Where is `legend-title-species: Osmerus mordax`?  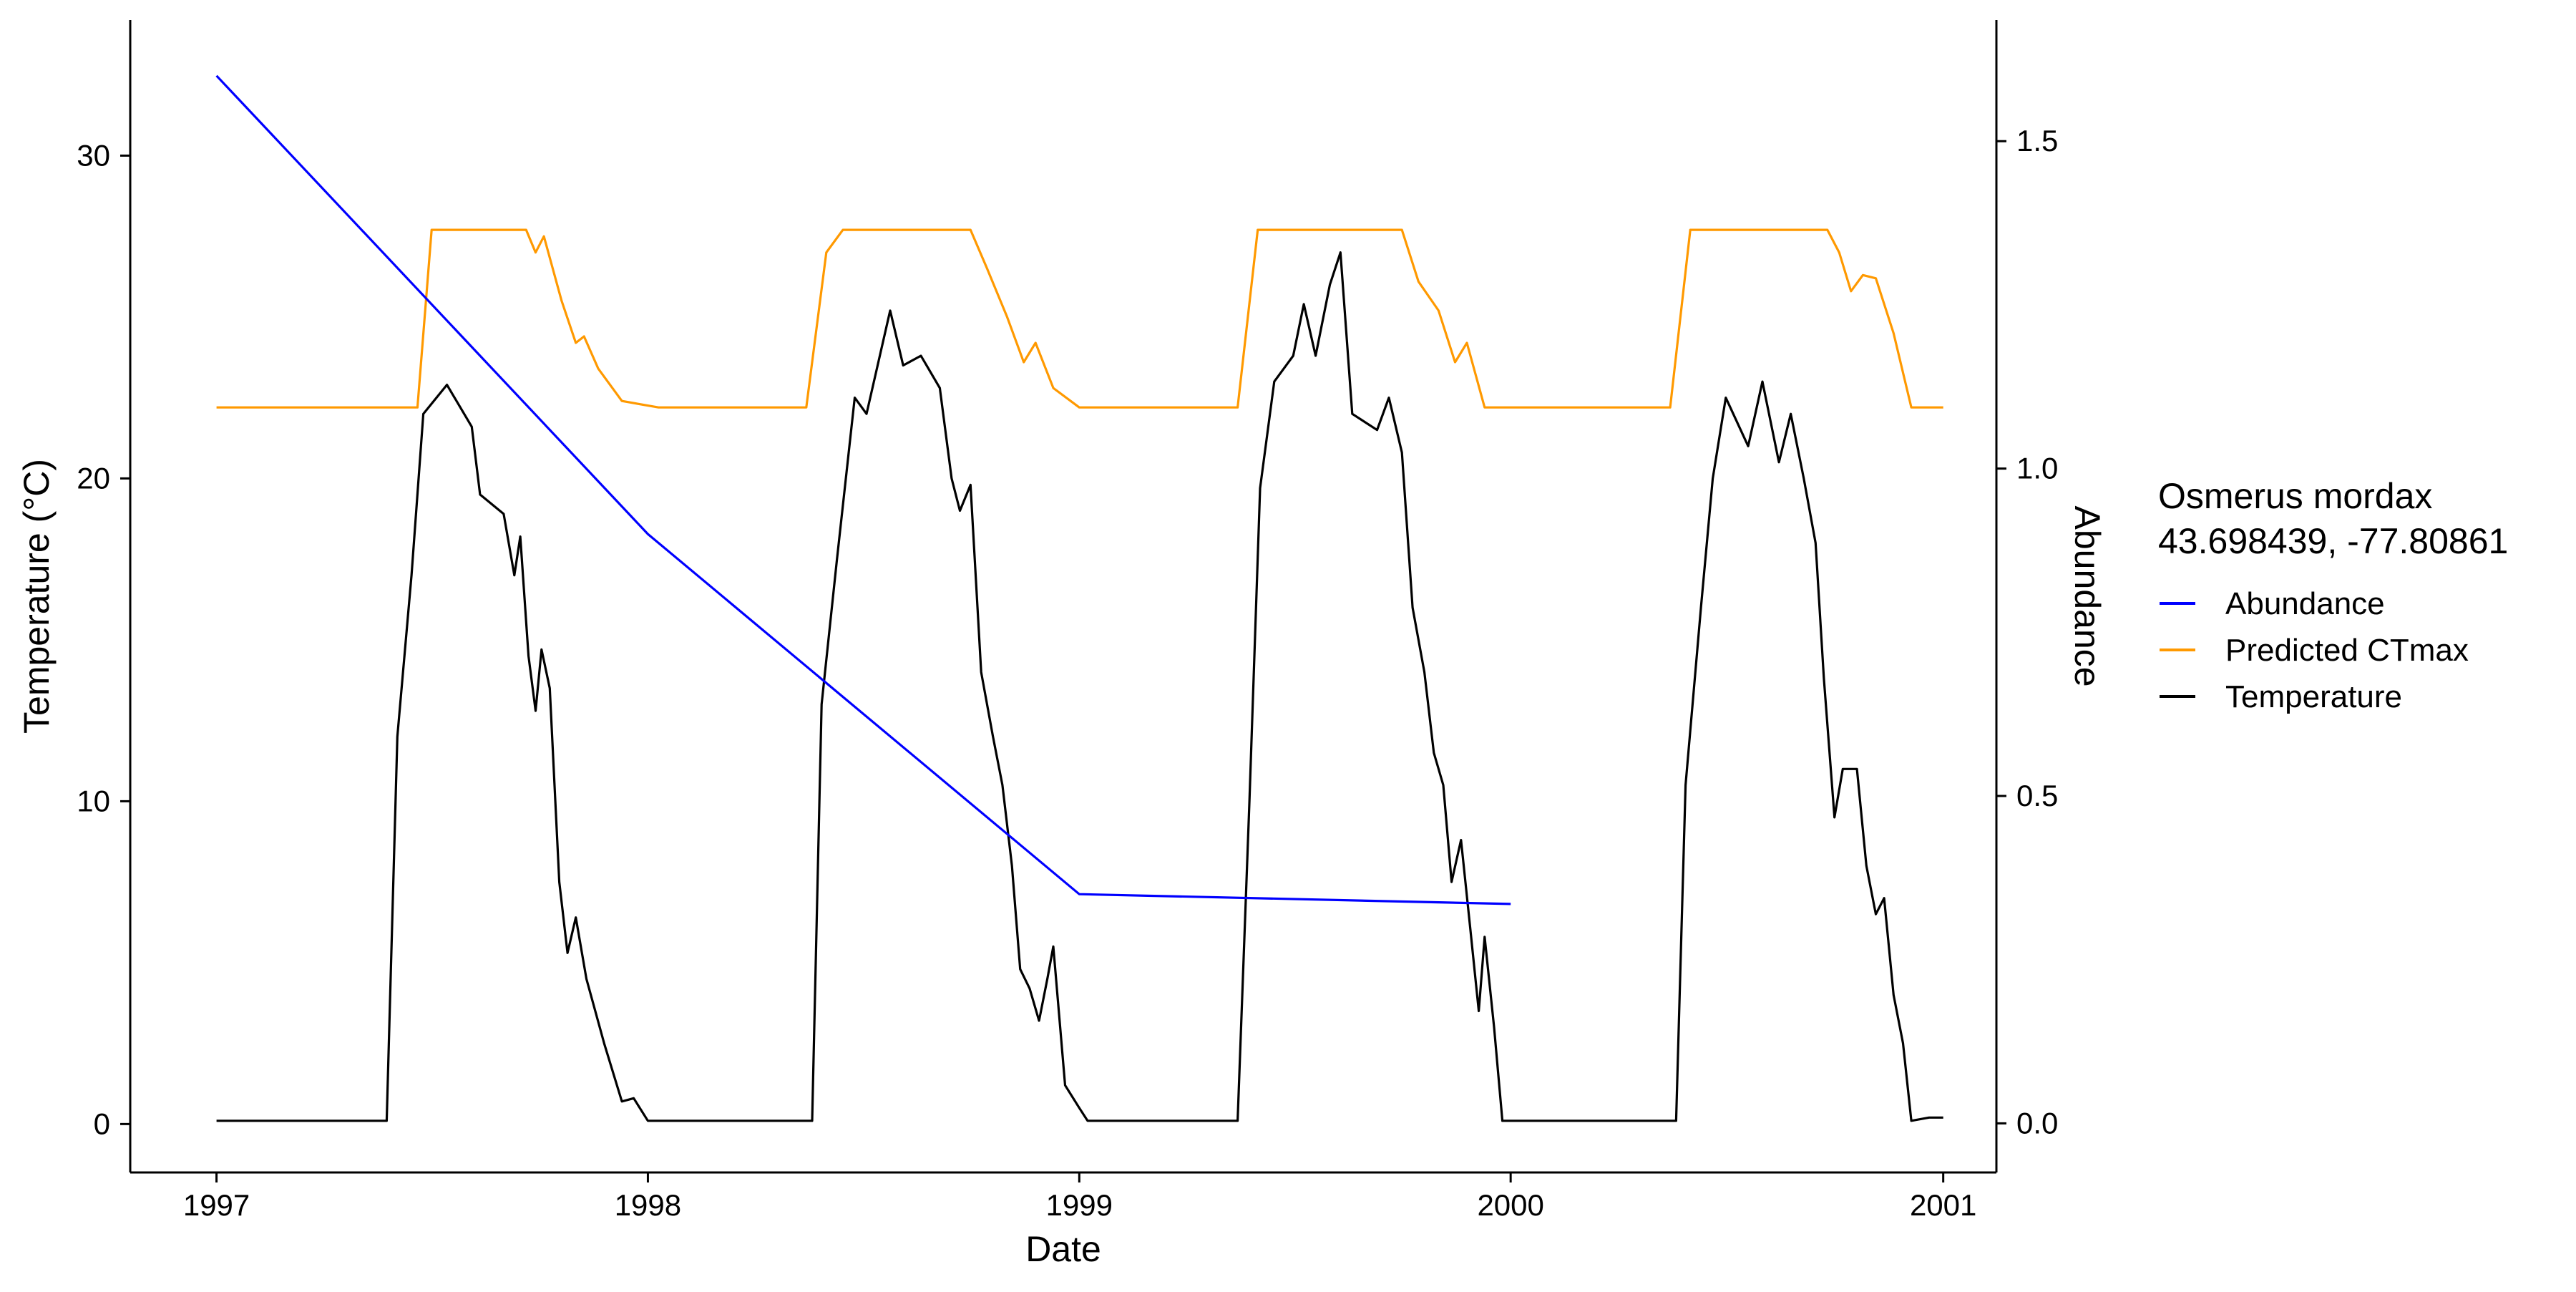 legend-title-species: Osmerus mordax is located at coordinates (2295, 496).